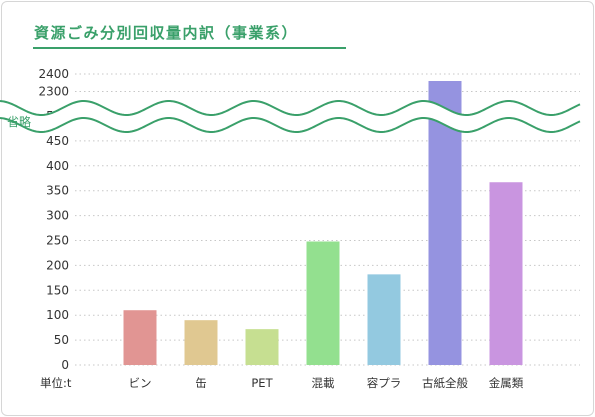  I want to click on x-tick-label: 金属類, so click(506, 383).